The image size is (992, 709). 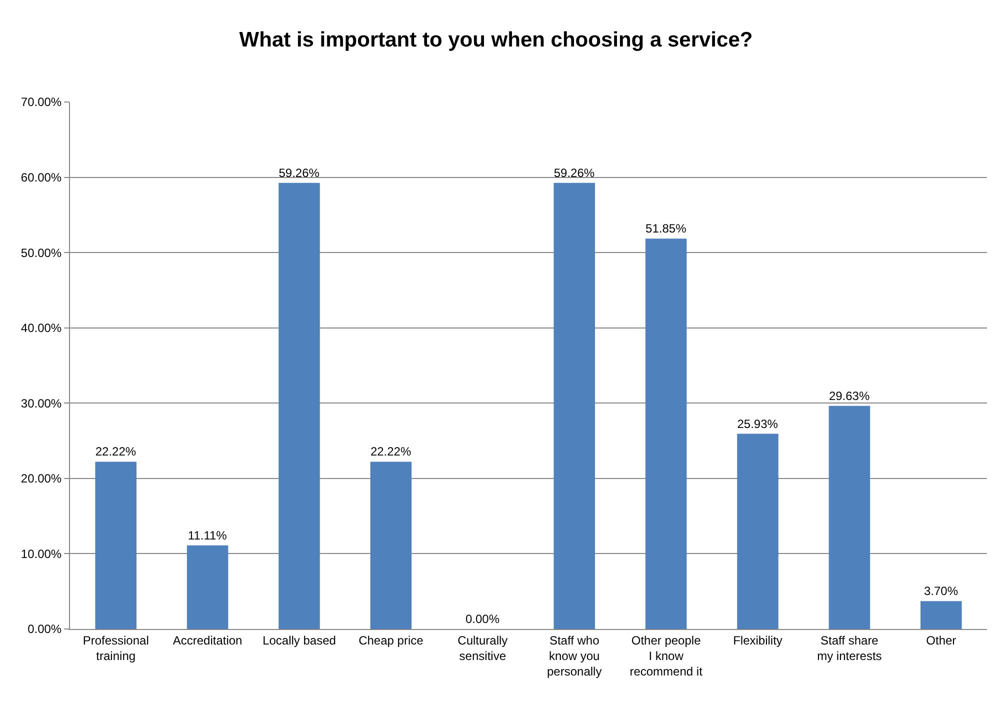 What do you see at coordinates (41, 553) in the screenshot?
I see `y-tick-label: 10.00%` at bounding box center [41, 553].